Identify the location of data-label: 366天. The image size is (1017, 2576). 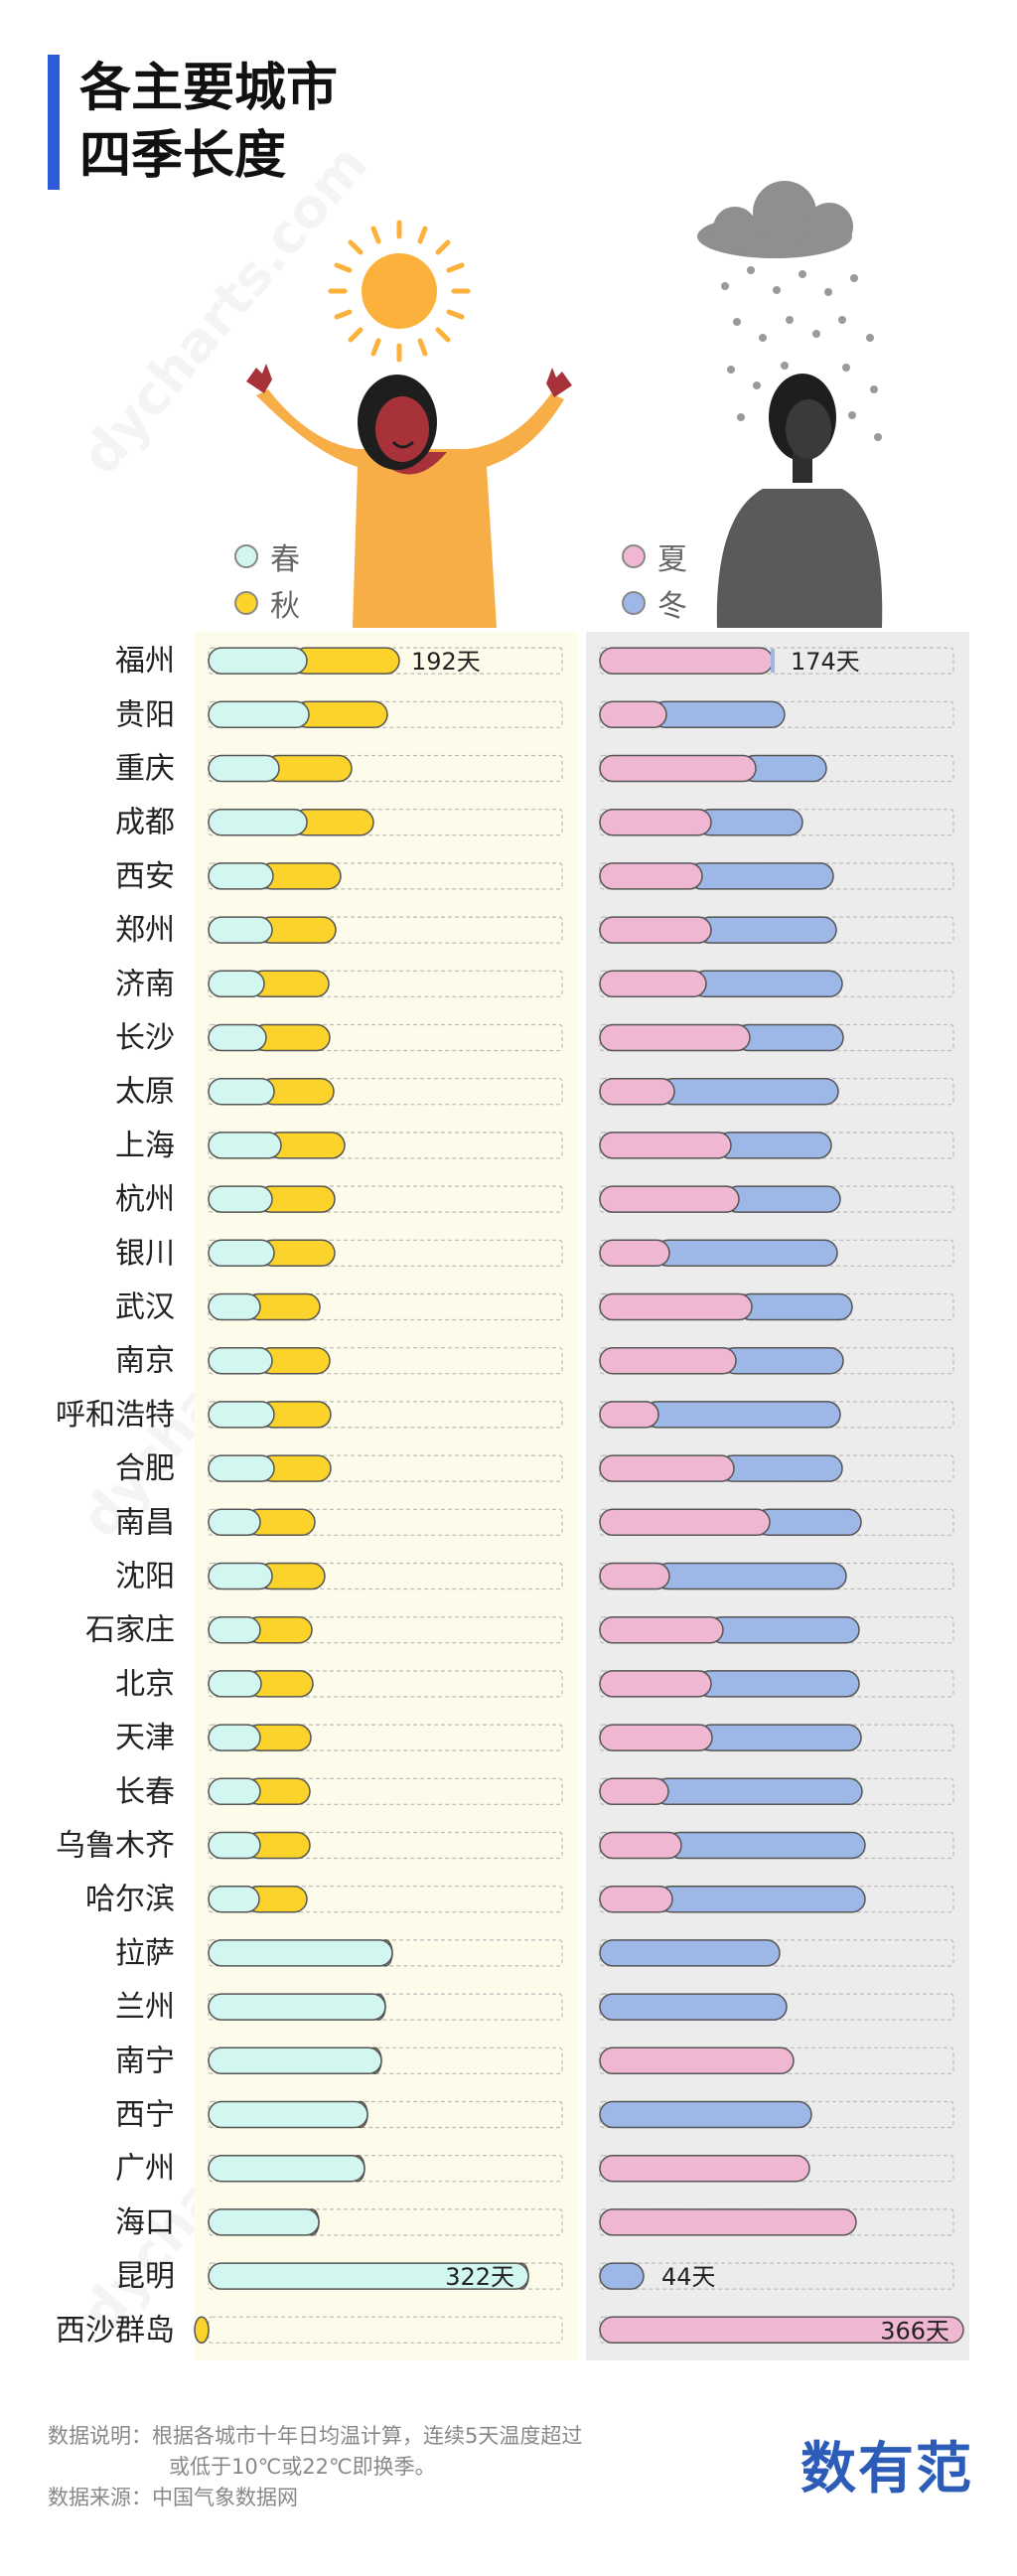
(914, 2331).